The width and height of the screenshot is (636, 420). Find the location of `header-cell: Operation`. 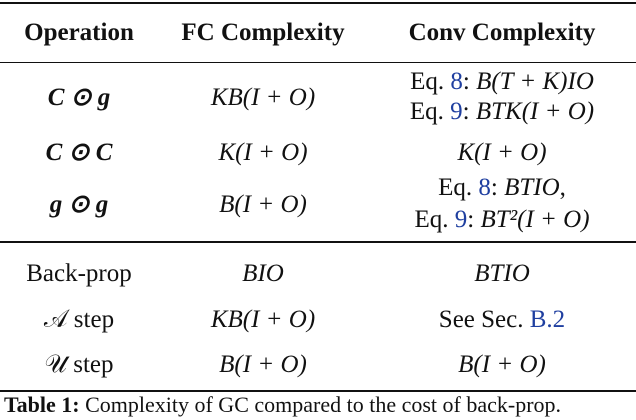

header-cell: Operation is located at coordinates (79, 32).